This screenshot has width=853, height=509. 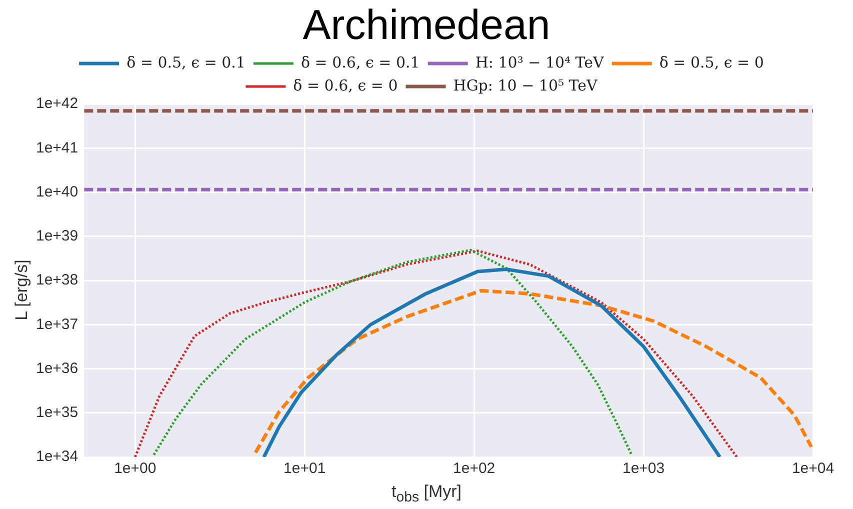 I want to click on legend-label: δ = 0.5, ϵ = 0.1, so click(x=186, y=62).